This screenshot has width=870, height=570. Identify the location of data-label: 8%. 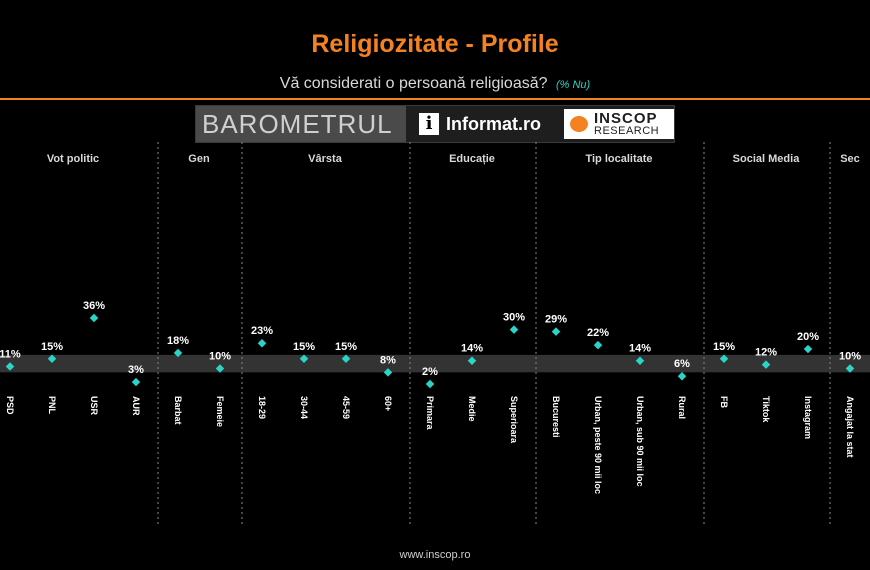
(388, 360).